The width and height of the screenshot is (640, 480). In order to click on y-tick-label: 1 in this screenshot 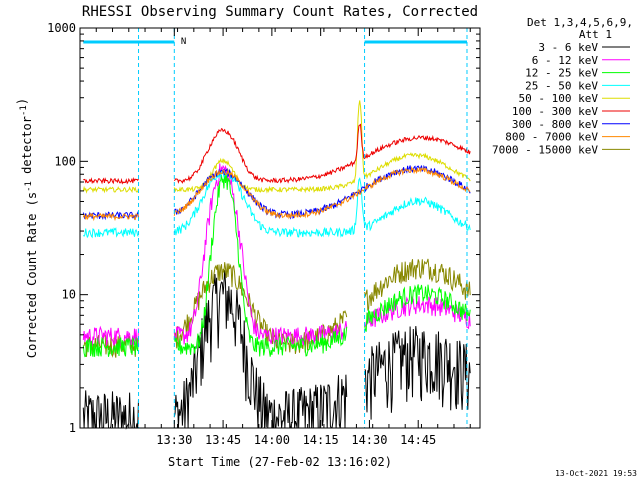, I will do `click(72, 428)`.